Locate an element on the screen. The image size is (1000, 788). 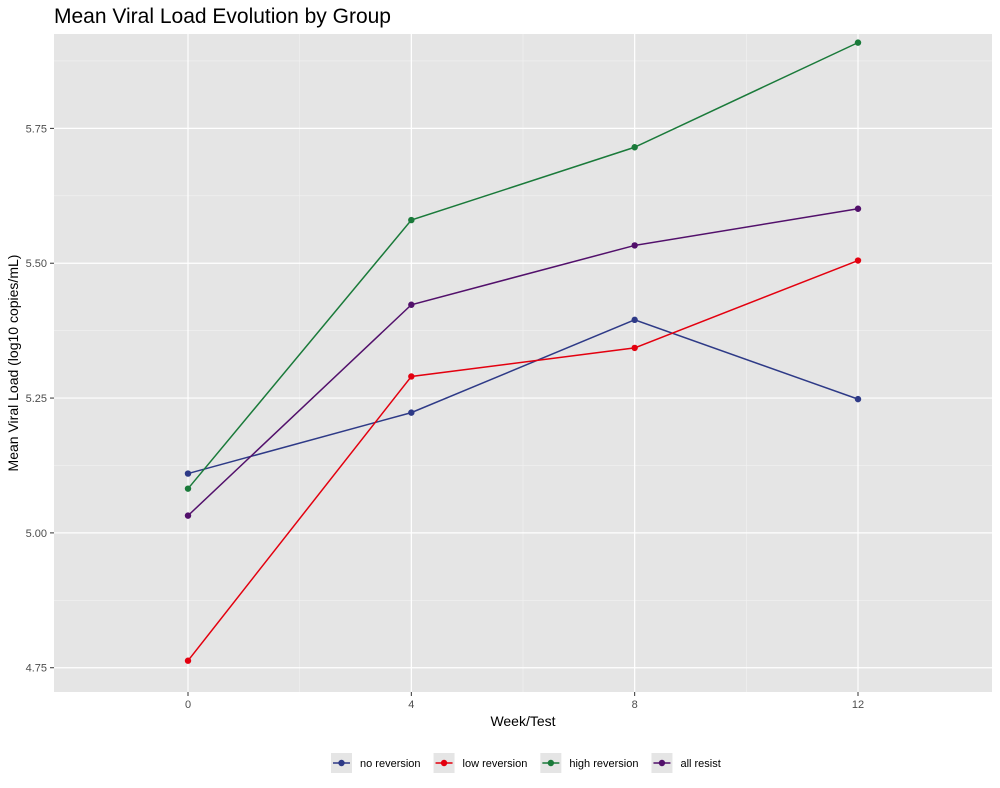
legend-label: high reversion is located at coordinates (603, 764).